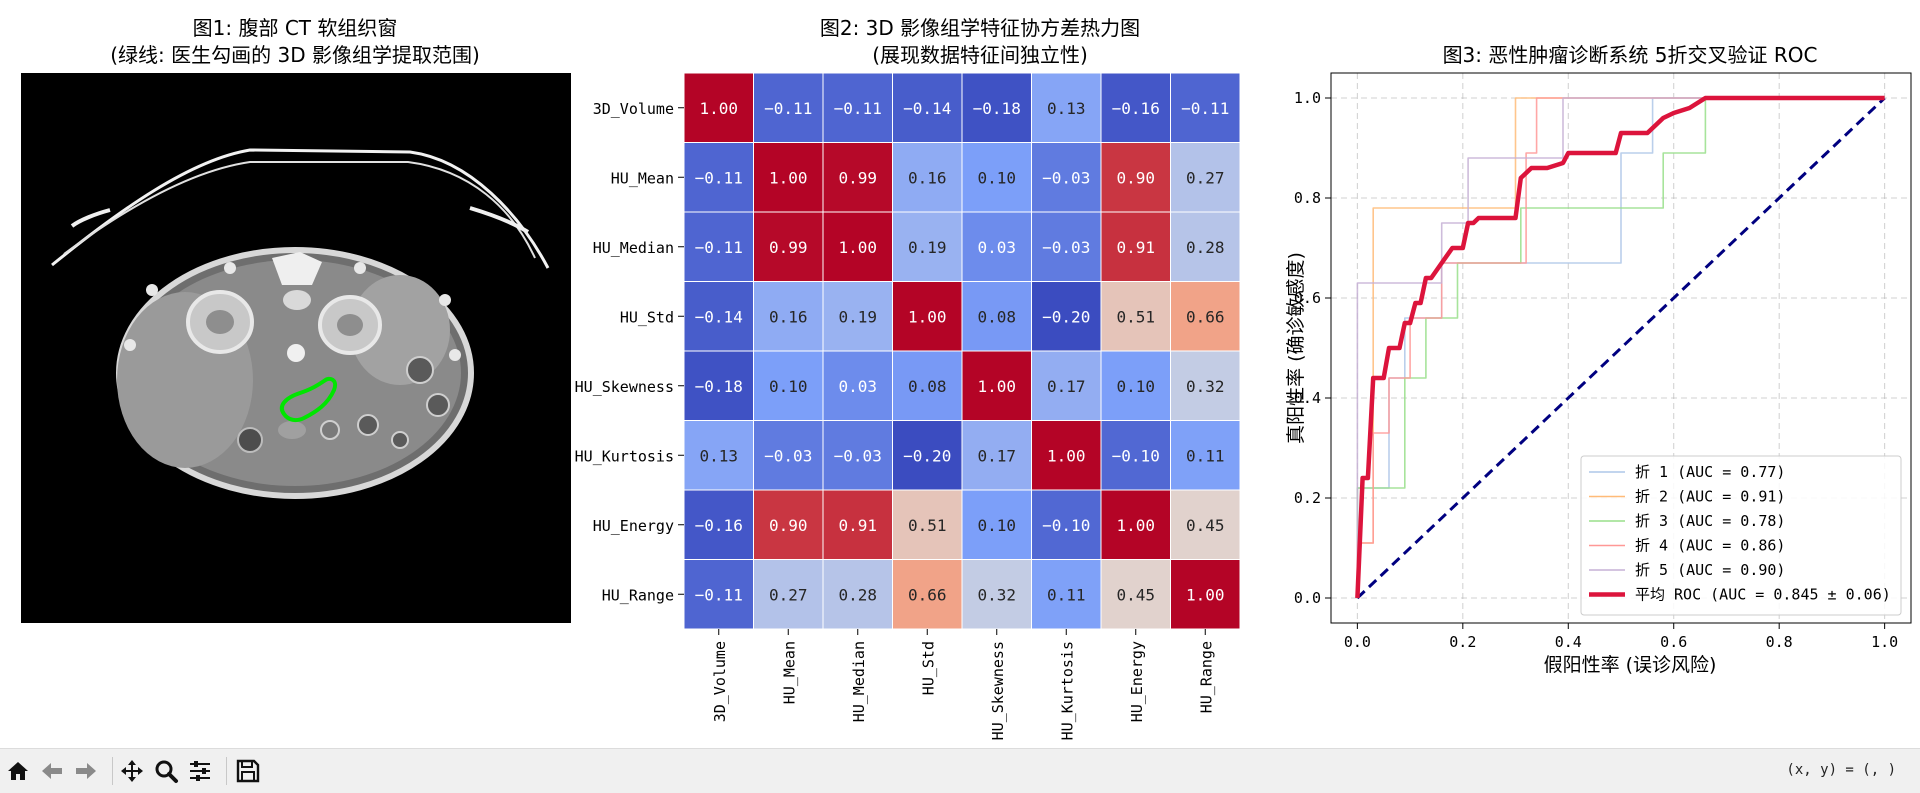 The height and width of the screenshot is (793, 1920). Describe the element at coordinates (1621, 637) in the screenshot. I see `roc-x-ticks: 0.0 0.2 0.4 0.6 0.8 1.0` at that location.